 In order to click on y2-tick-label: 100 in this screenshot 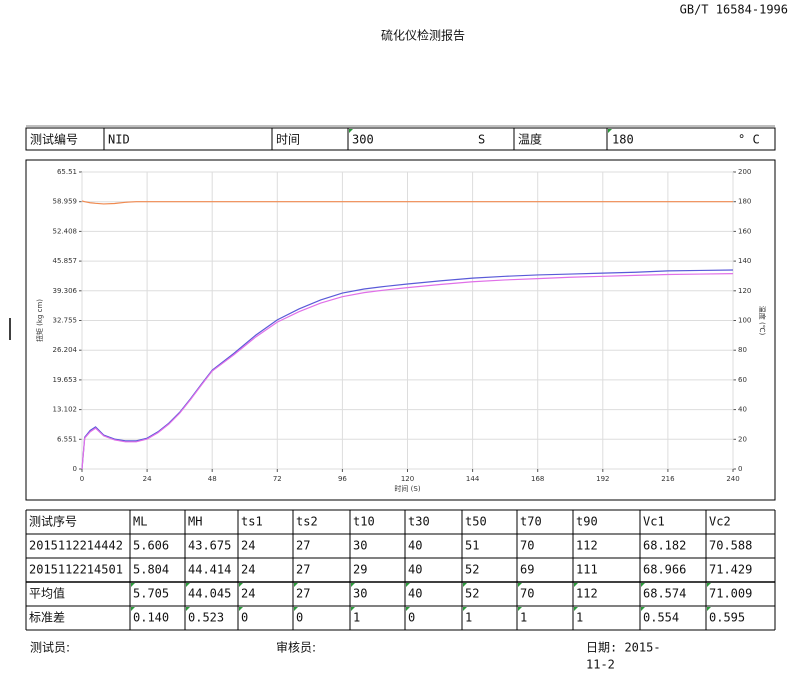, I will do `click(744, 321)`.